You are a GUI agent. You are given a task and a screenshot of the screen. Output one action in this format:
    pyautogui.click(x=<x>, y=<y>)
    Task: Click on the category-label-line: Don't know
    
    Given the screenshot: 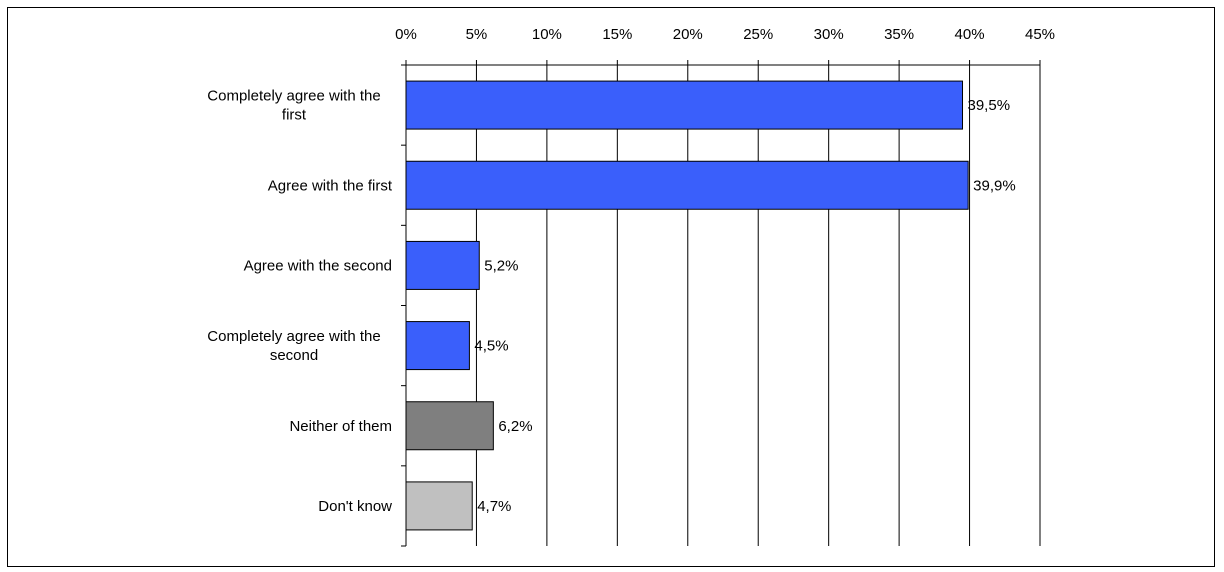 What is the action you would take?
    pyautogui.click(x=355, y=506)
    